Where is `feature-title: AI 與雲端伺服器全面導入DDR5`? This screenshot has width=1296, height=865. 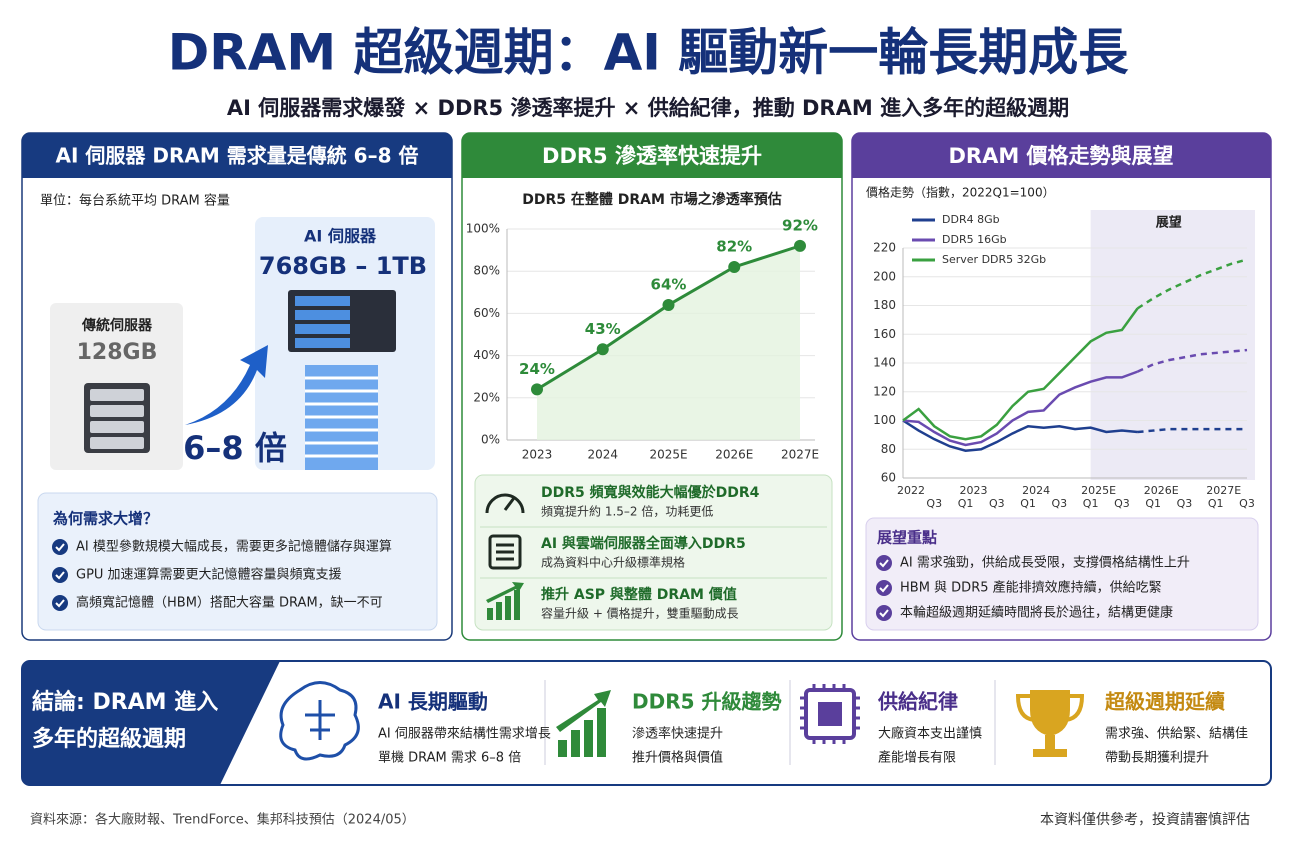
feature-title: AI 與雲端伺服器全面導入DDR5 is located at coordinates (643, 543).